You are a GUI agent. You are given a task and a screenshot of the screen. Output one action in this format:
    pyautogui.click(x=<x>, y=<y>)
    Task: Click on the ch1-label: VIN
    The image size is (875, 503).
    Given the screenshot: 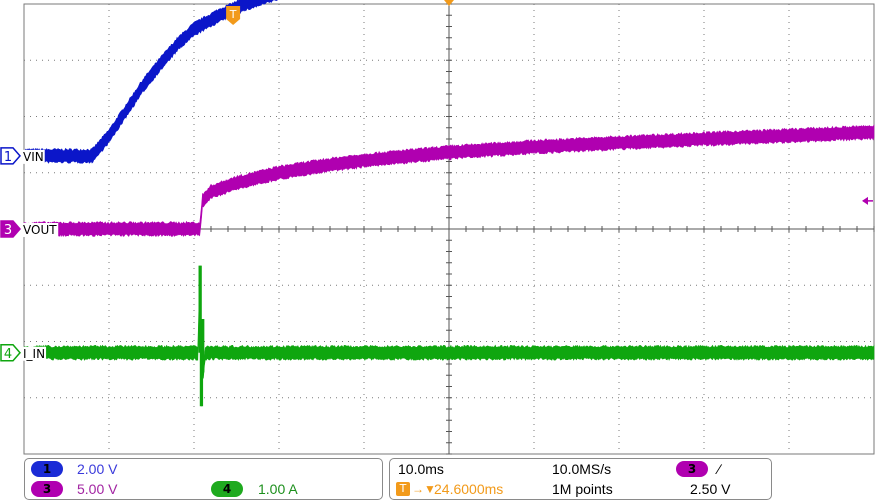 What is the action you would take?
    pyautogui.click(x=33, y=157)
    